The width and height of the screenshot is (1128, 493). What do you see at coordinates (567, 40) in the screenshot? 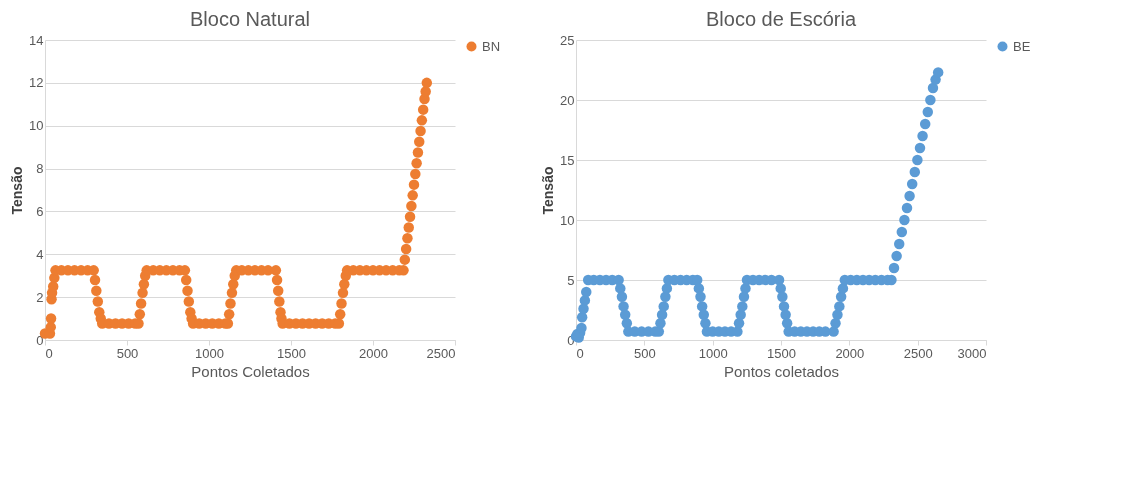
I see `y-tick-label: 25` at bounding box center [567, 40].